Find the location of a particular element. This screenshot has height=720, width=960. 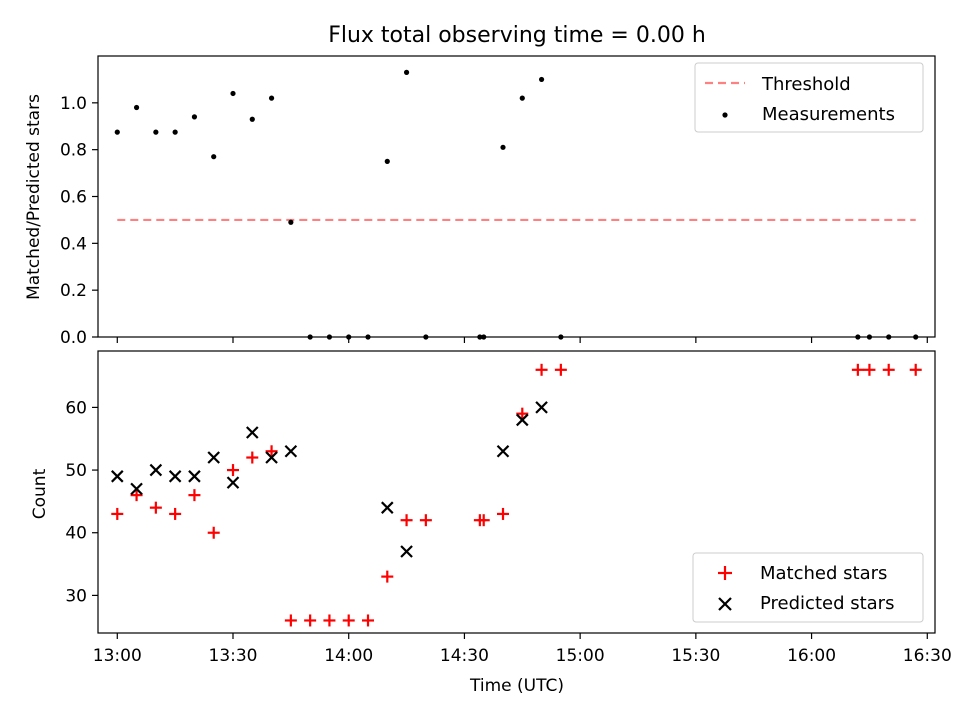

y-tick-label: 40 is located at coordinates (76, 534).